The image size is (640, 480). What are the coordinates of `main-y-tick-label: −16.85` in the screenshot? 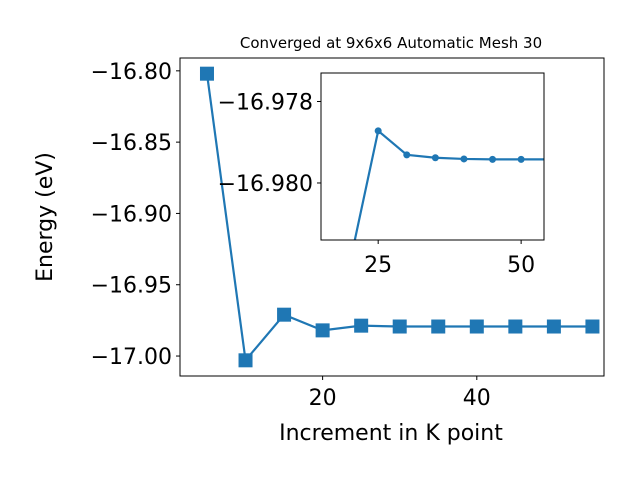 It's located at (131, 143).